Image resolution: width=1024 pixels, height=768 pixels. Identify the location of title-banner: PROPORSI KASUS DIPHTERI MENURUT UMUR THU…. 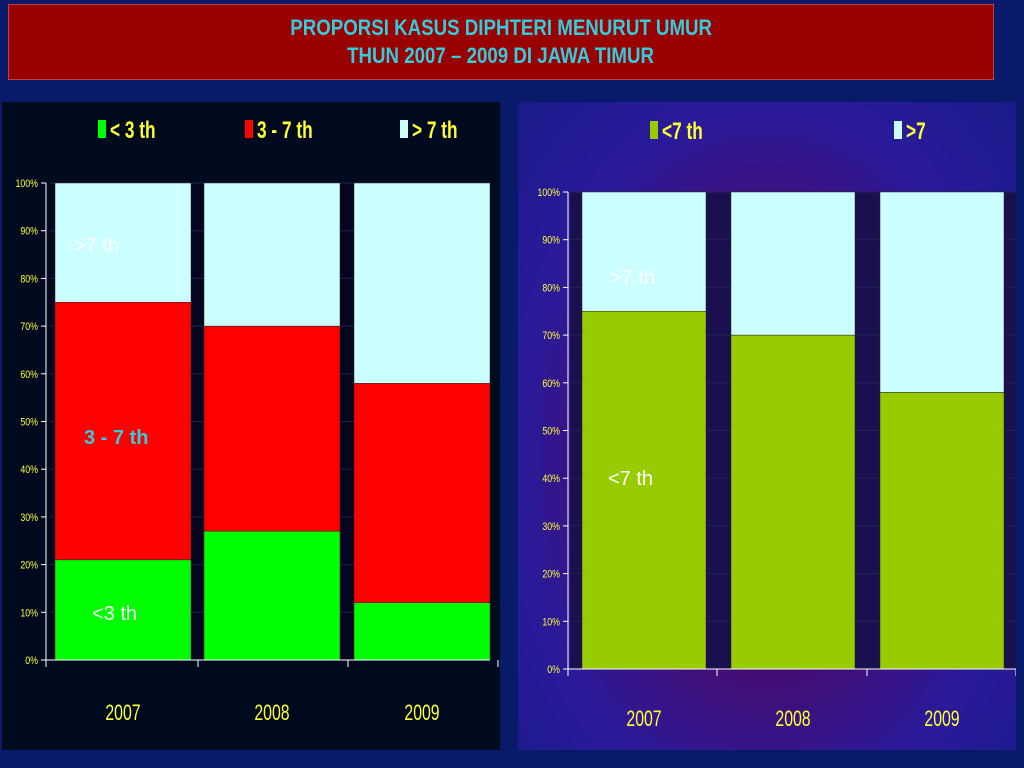
(501, 42).